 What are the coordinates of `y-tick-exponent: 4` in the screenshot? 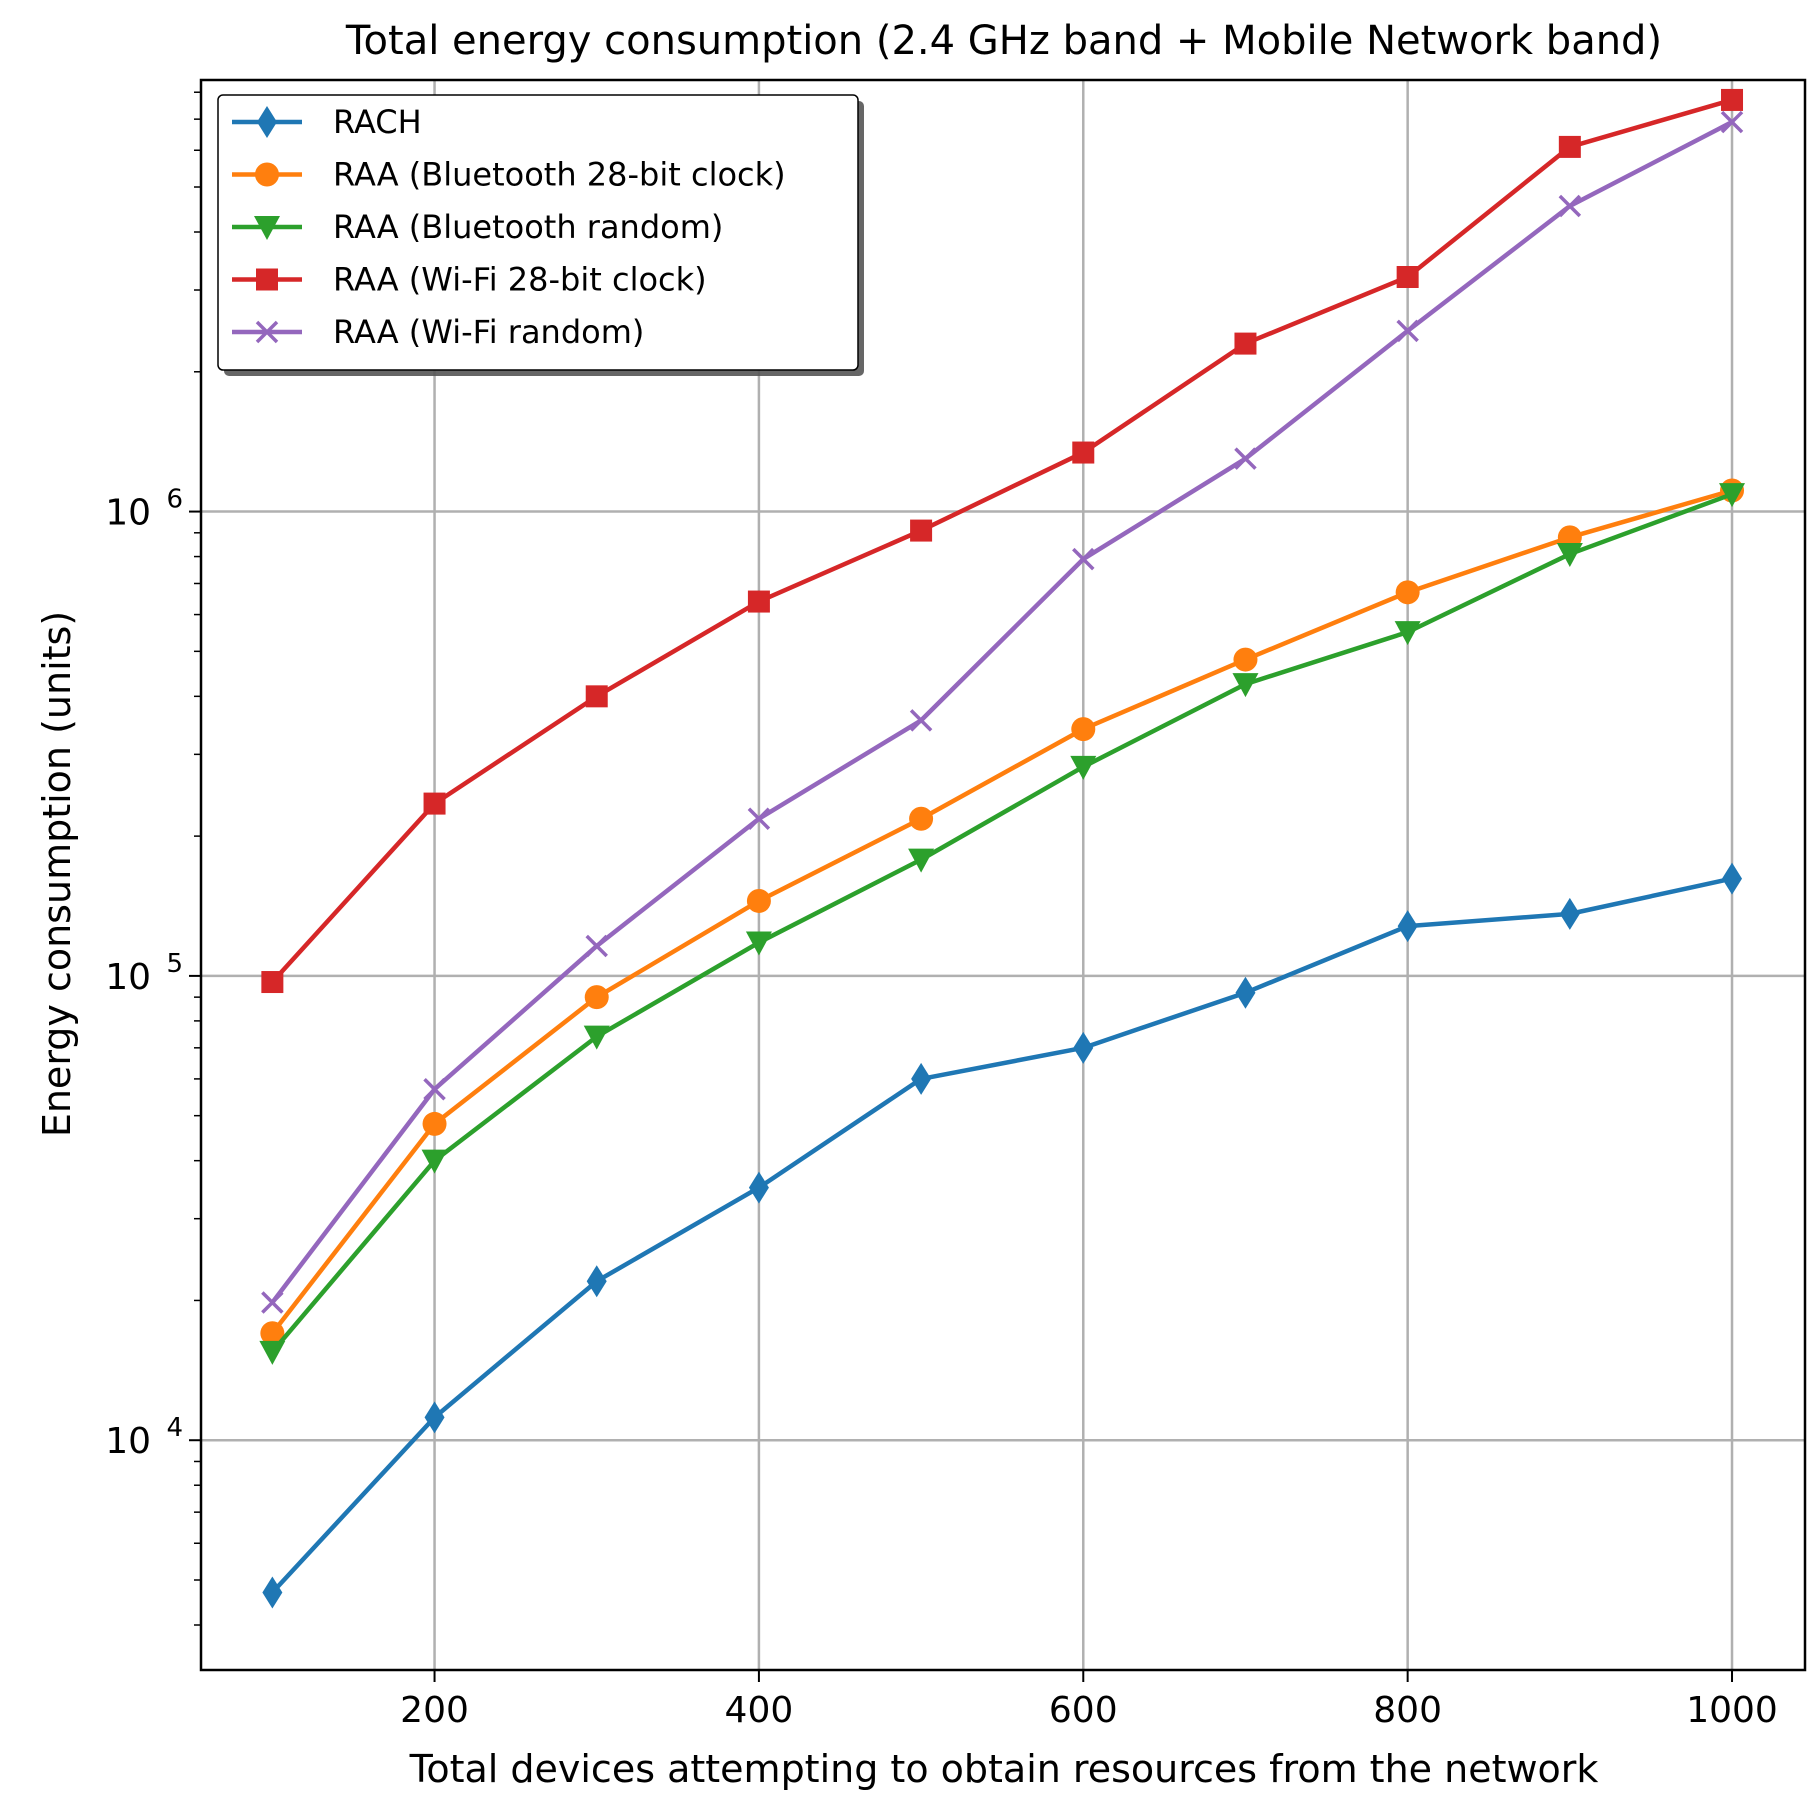 It's located at (174, 1428).